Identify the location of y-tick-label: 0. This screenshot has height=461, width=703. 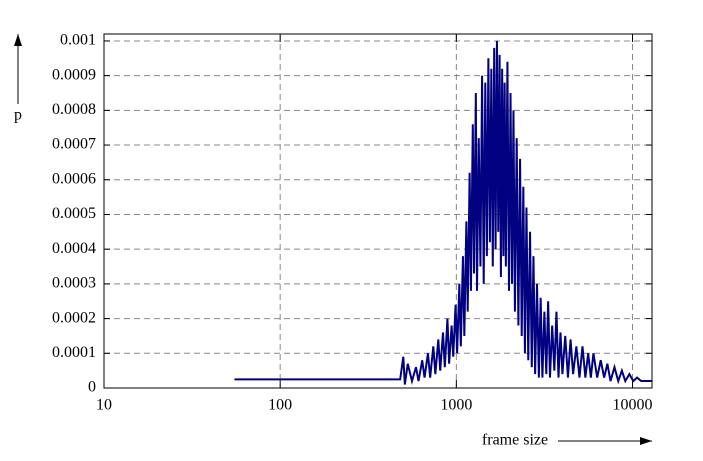
(92, 387).